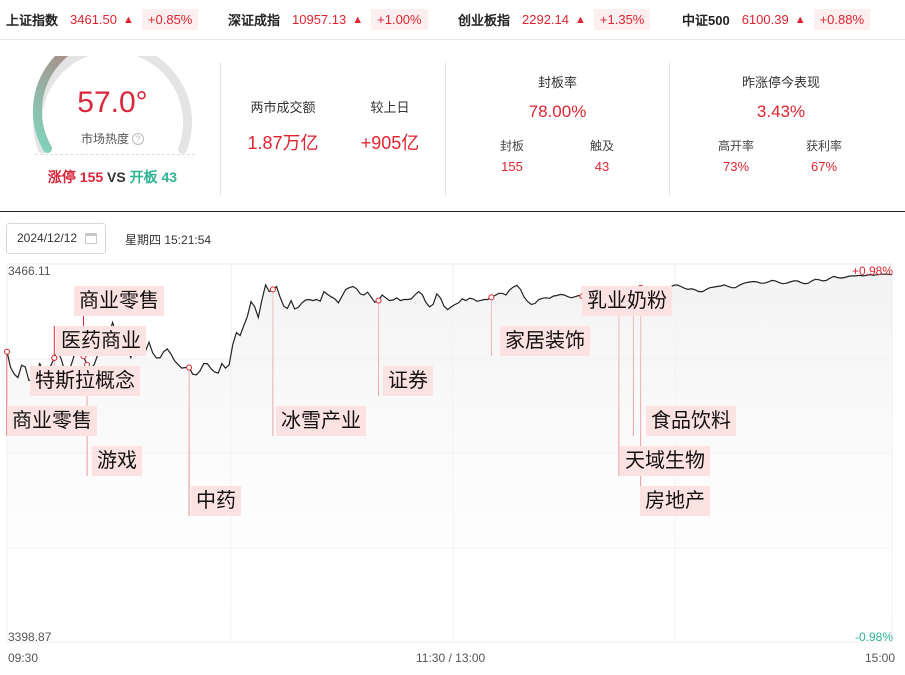  I want to click on index-ticker-szse: 深证成指 10957.13 ▲ +1.00%, so click(328, 20).